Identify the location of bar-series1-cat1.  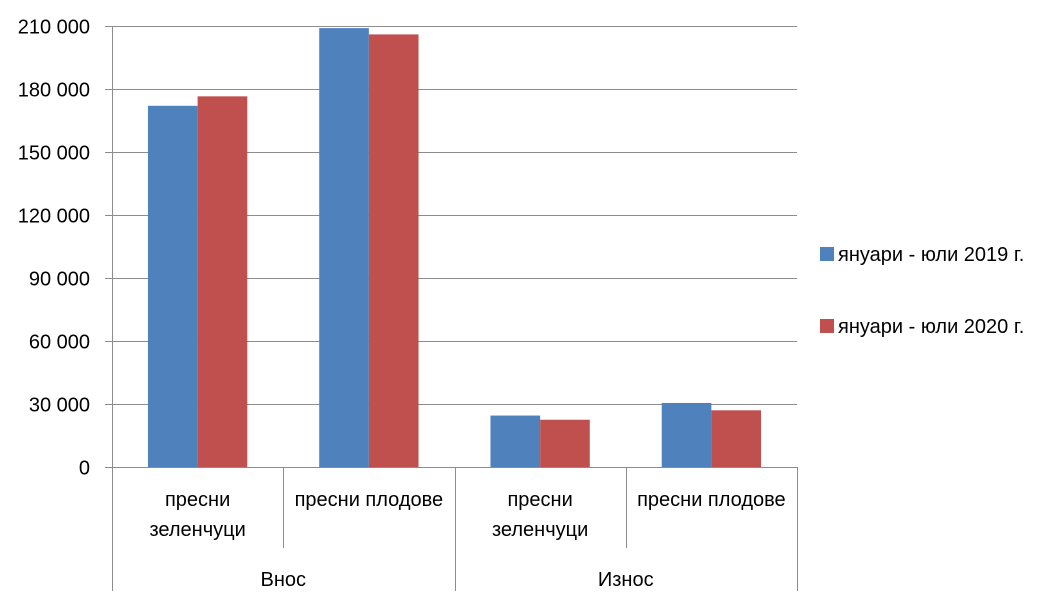
(172, 286).